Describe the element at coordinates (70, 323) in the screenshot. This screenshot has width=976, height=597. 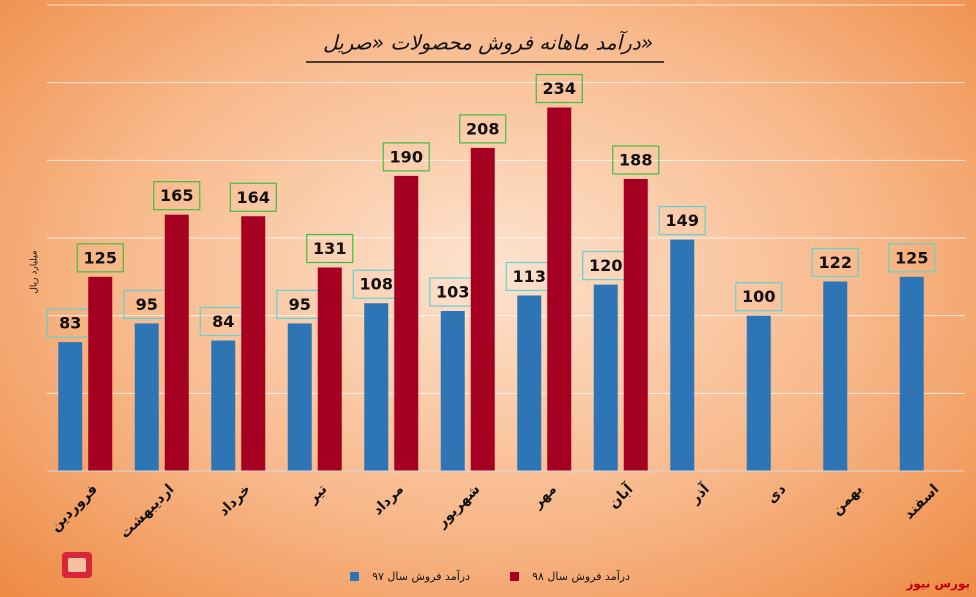
I see `value-label: 83` at that location.